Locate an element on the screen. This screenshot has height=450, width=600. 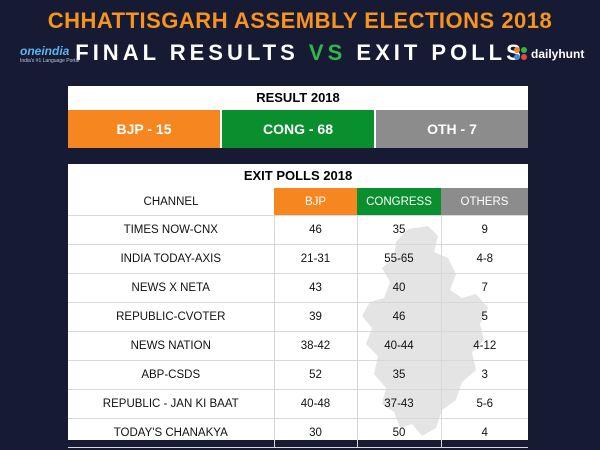
result-bjp: BJP - 15 is located at coordinates (144, 129).